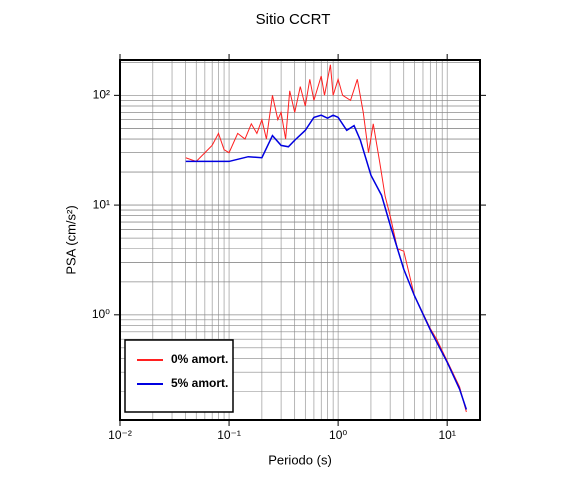 This screenshot has width=586, height=480. I want to click on legend-box, so click(179, 376).